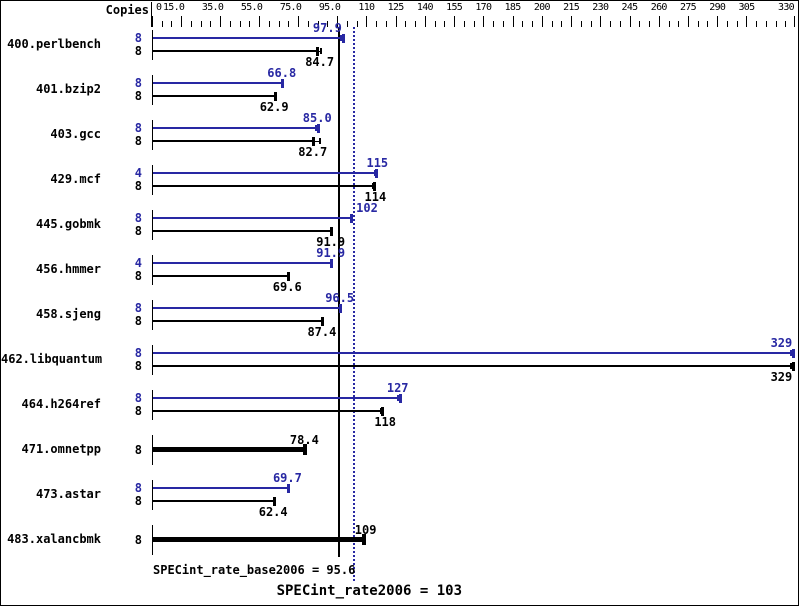  Describe the element at coordinates (396, 7) in the screenshot. I see `axis-tick-label: 125` at that location.